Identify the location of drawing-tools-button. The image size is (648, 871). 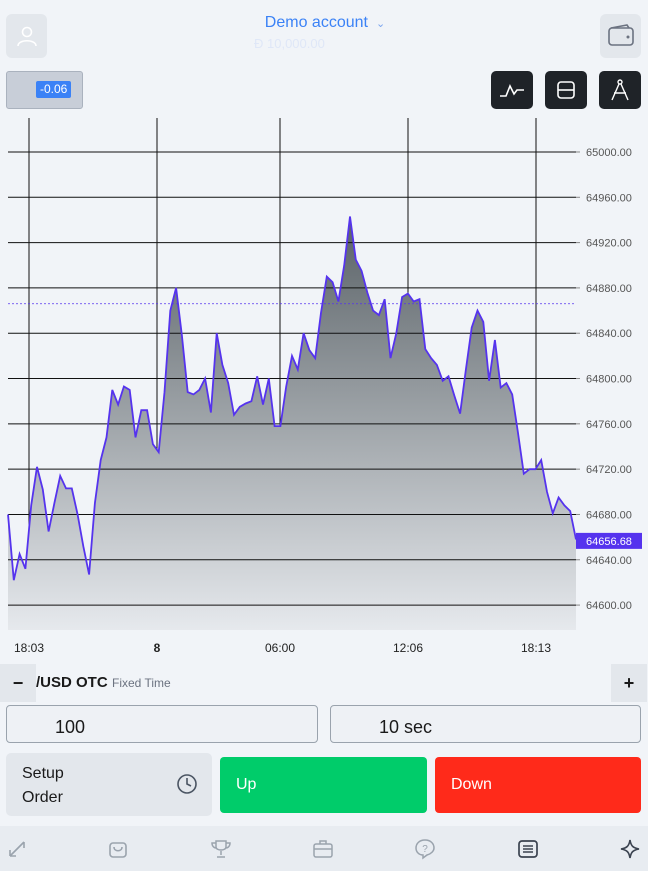
(620, 90).